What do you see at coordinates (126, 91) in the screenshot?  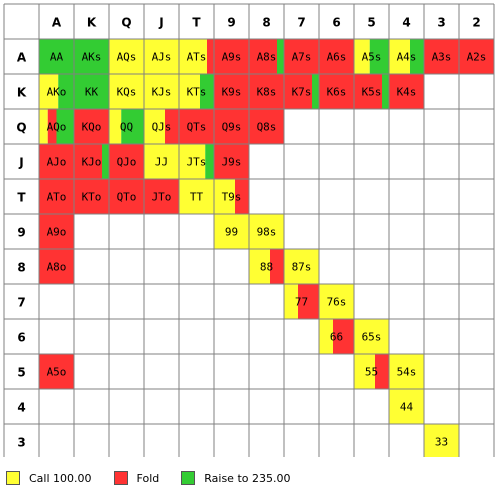 I see `hand-cell-KQs: KQs` at bounding box center [126, 91].